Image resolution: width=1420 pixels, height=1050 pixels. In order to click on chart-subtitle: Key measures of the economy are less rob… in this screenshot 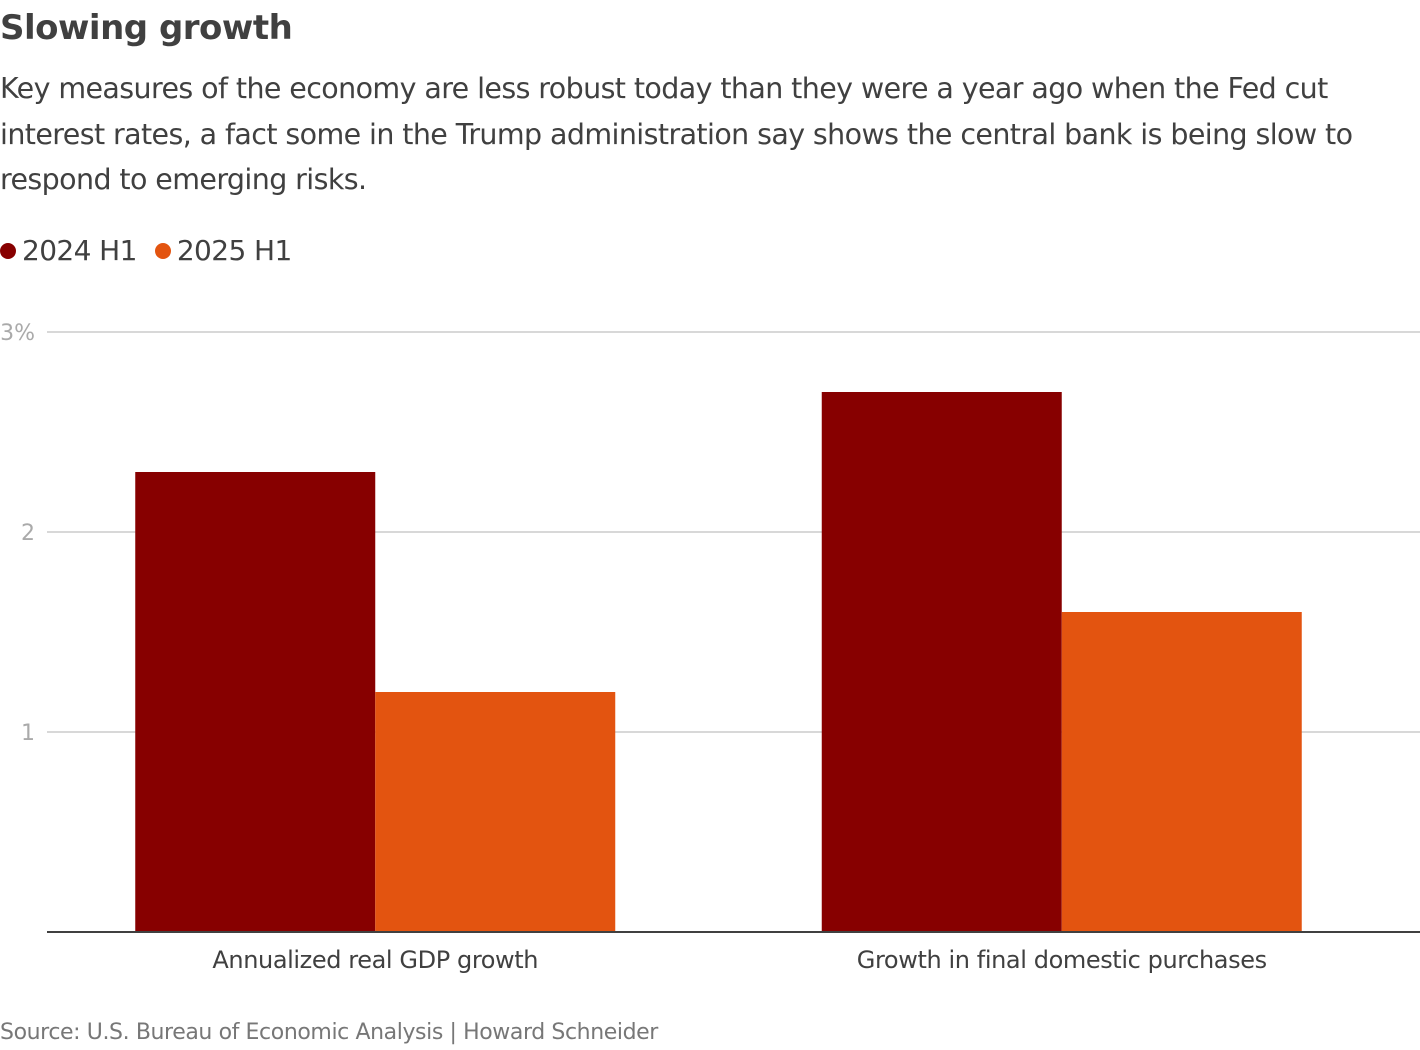, I will do `click(676, 134)`.